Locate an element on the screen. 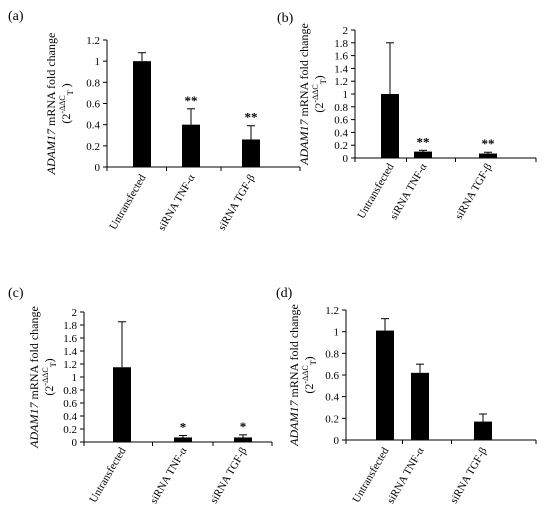 This screenshot has width=550, height=508. panel-label: (d) is located at coordinates (284, 293).